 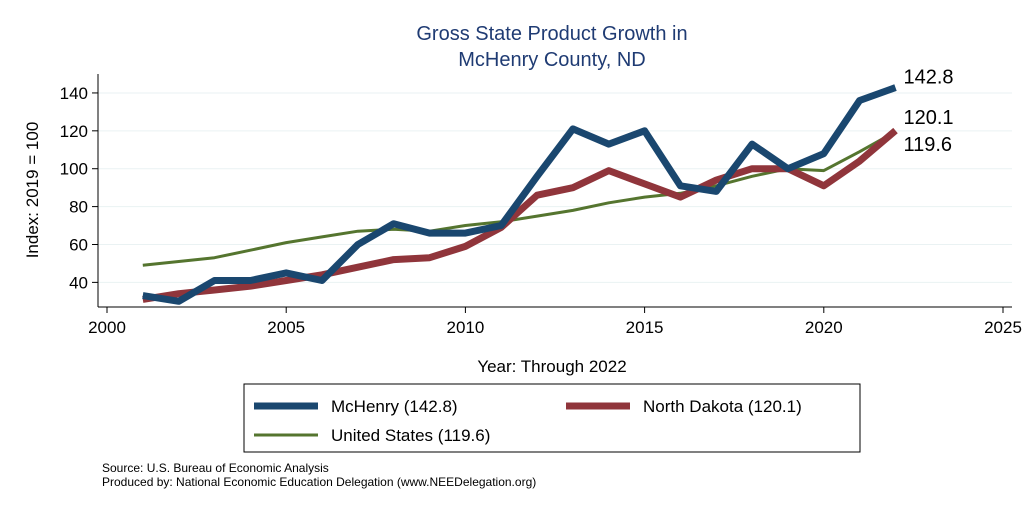 I want to click on chart-title-line-2: McHenry County, ND, so click(x=551, y=60).